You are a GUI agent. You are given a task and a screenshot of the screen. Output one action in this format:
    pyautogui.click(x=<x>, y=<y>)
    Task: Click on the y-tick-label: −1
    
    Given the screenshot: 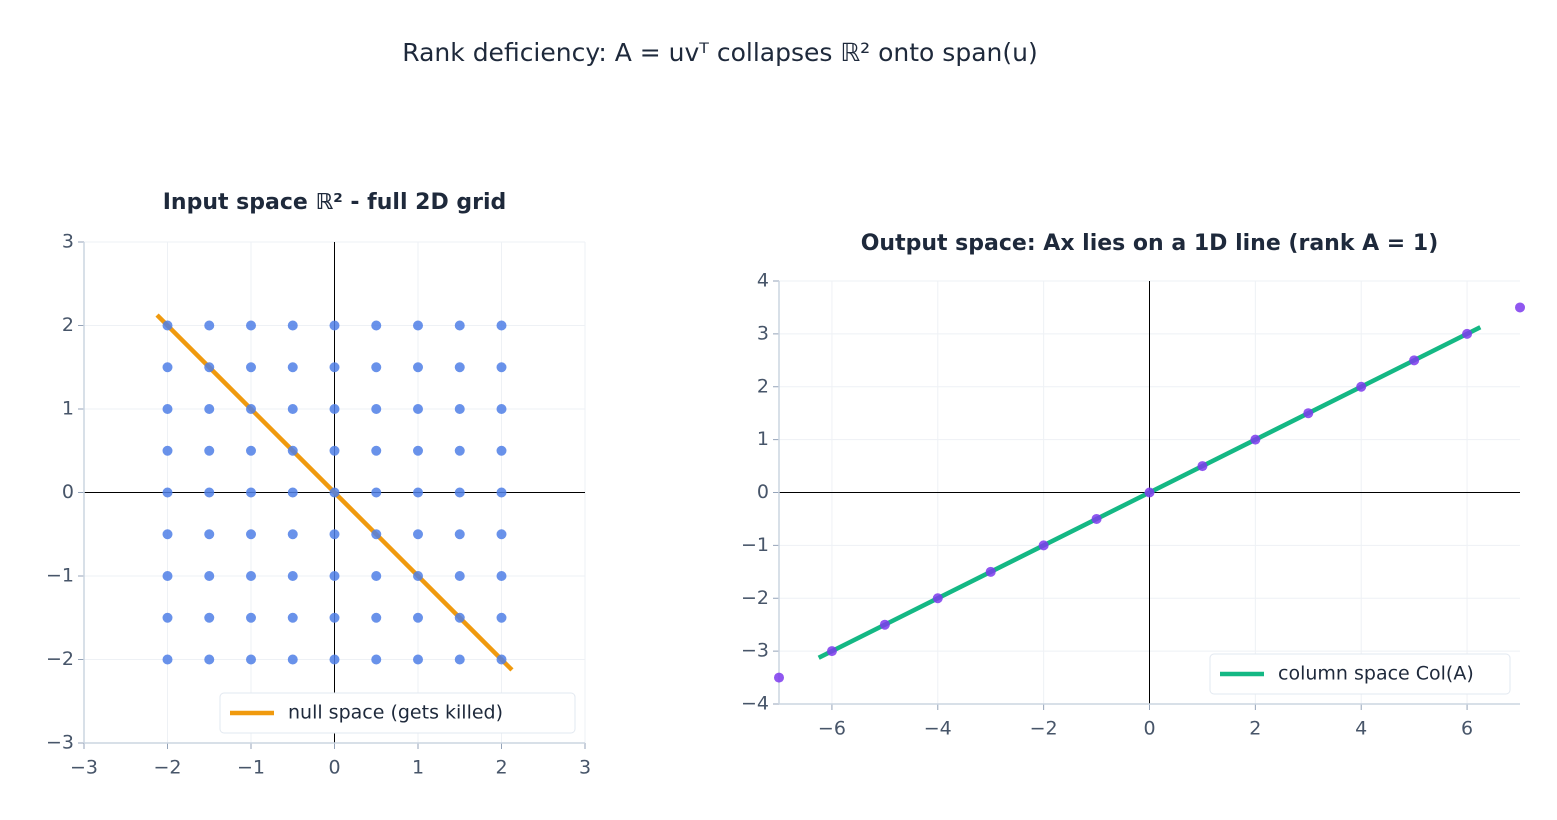 What is the action you would take?
    pyautogui.click(x=755, y=545)
    